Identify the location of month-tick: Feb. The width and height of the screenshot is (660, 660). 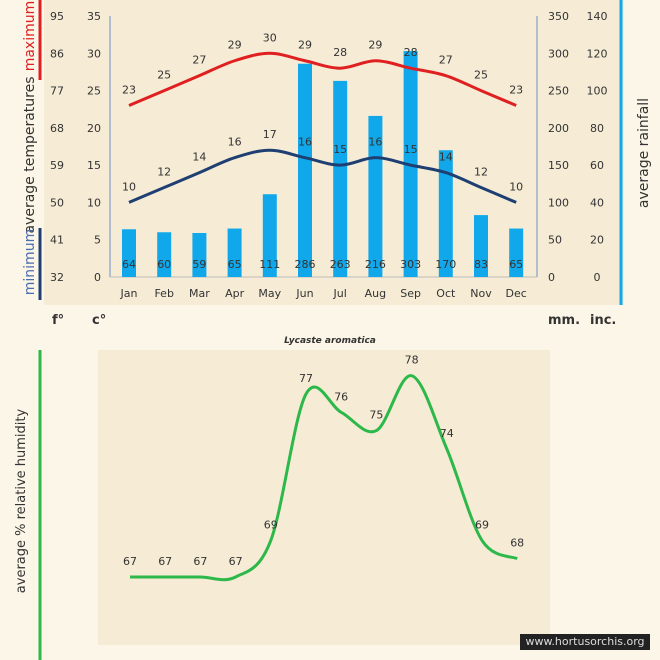
(163, 293).